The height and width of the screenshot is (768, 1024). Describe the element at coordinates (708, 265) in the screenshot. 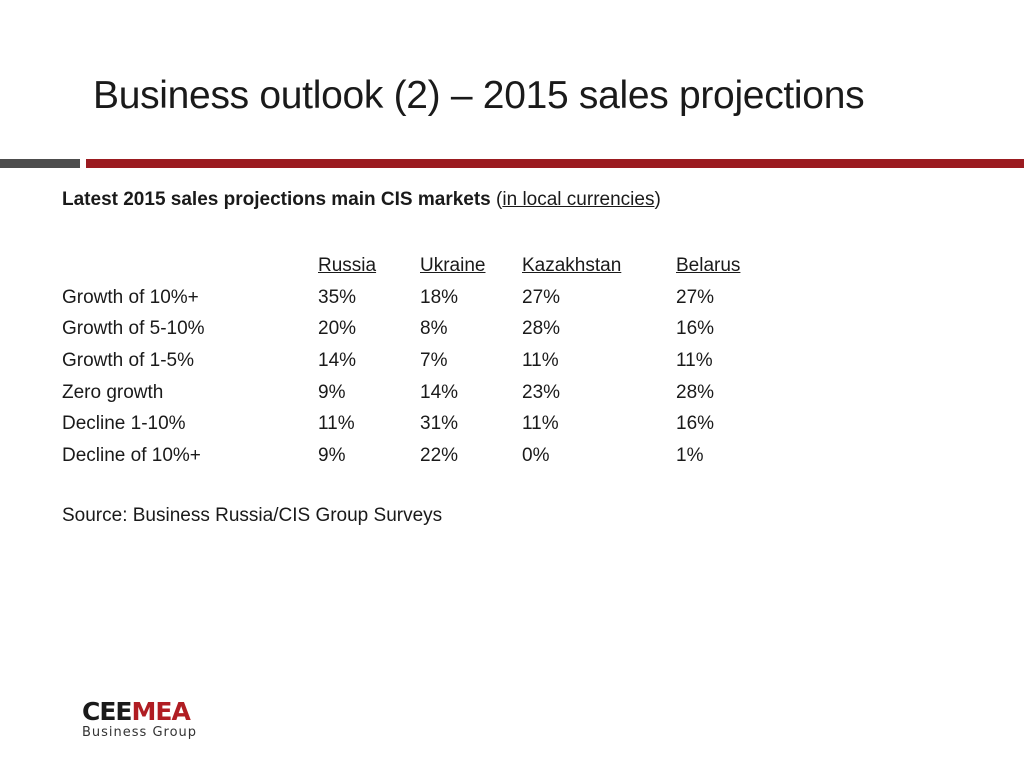

I see `header-cell-belarus: Belarus` at that location.